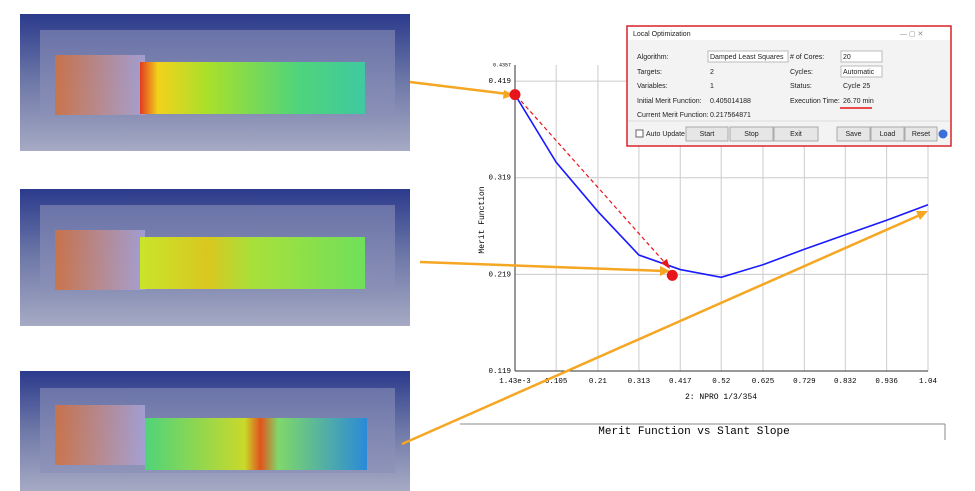 This screenshot has height=491, width=975. Describe the element at coordinates (847, 57) in the screenshot. I see `field-value: 20` at that location.